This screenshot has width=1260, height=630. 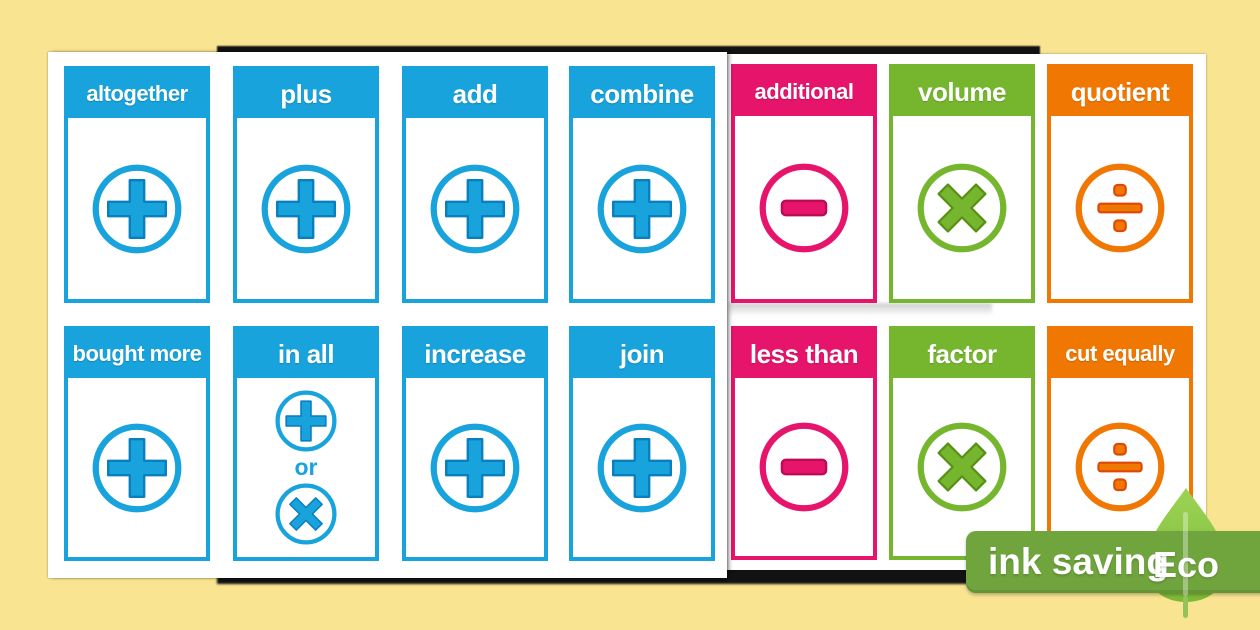 I want to click on flashcard-add: add, so click(x=475, y=184).